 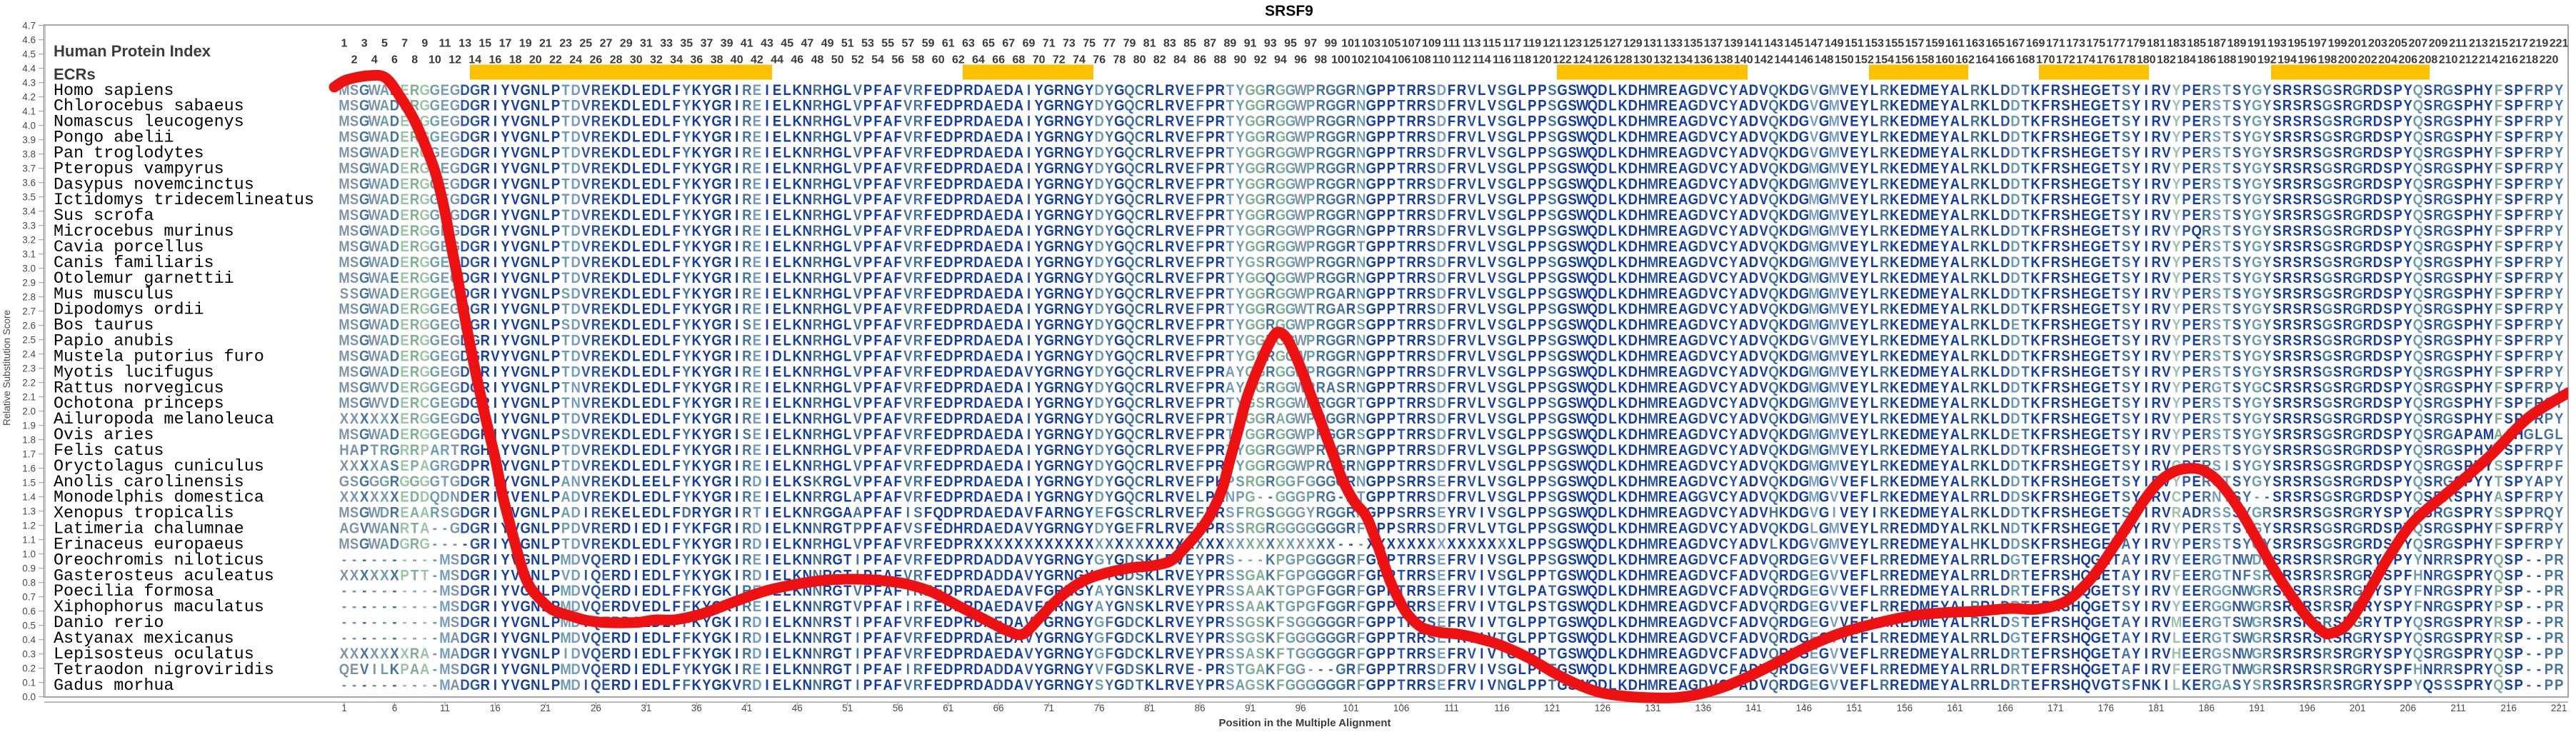 I want to click on svg-text: 4.4, so click(x=29, y=69).